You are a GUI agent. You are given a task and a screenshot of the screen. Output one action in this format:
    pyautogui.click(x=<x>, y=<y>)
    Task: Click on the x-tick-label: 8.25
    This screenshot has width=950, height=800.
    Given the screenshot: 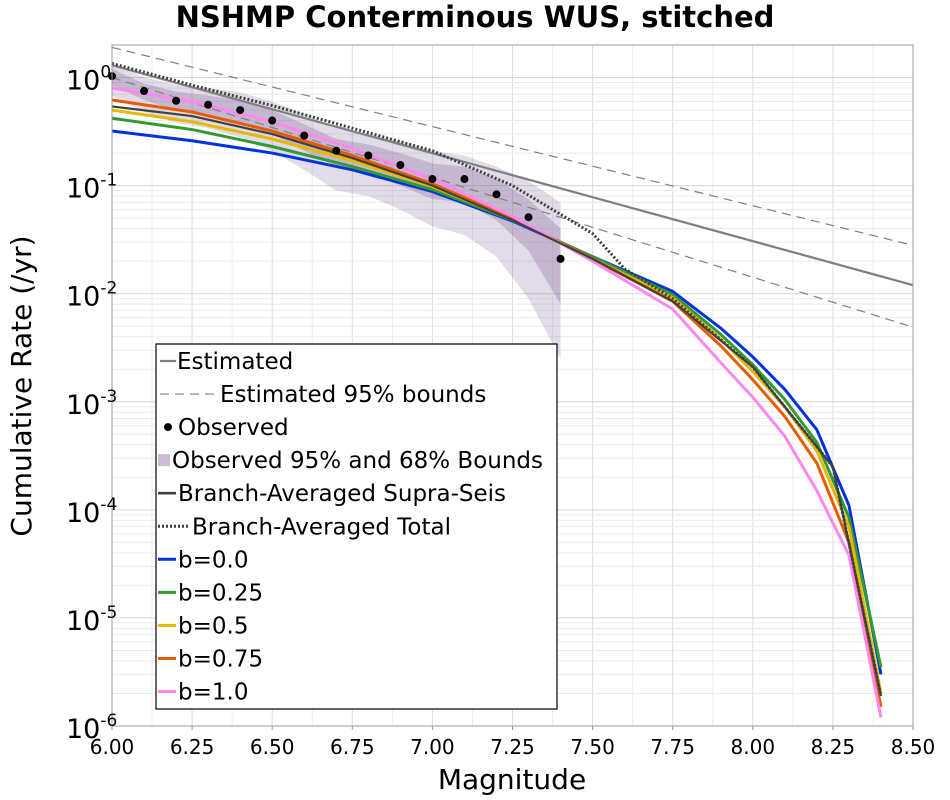 What is the action you would take?
    pyautogui.click(x=833, y=747)
    